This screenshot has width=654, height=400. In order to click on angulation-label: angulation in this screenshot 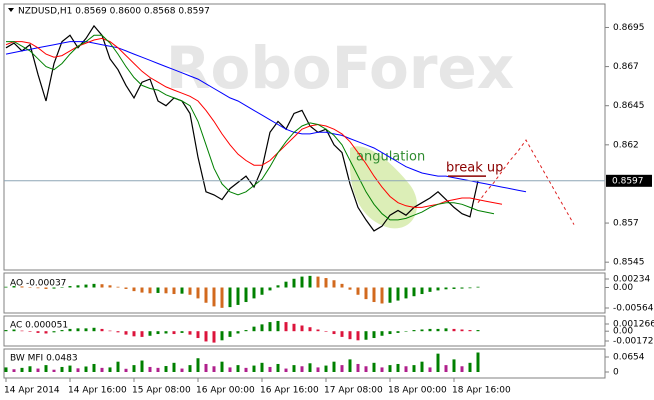, I will do `click(390, 157)`.